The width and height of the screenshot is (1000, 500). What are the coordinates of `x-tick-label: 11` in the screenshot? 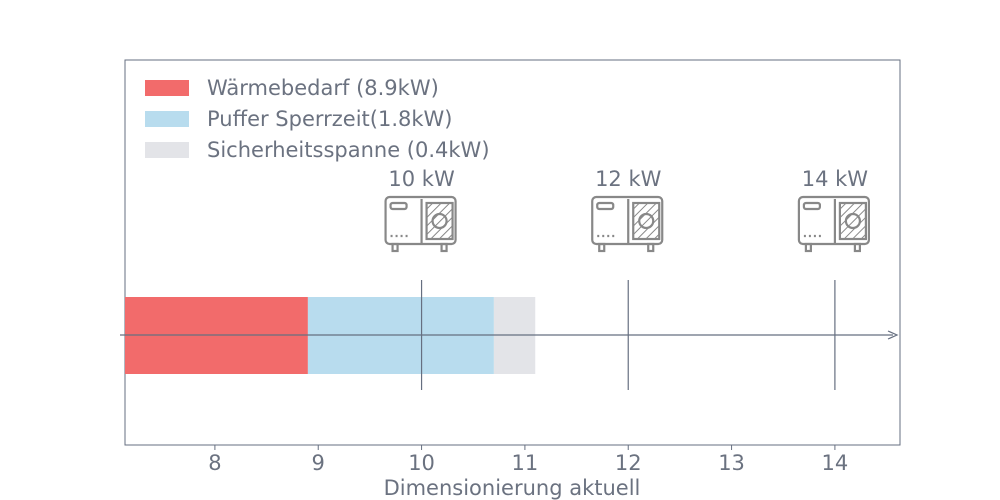 It's located at (525, 463).